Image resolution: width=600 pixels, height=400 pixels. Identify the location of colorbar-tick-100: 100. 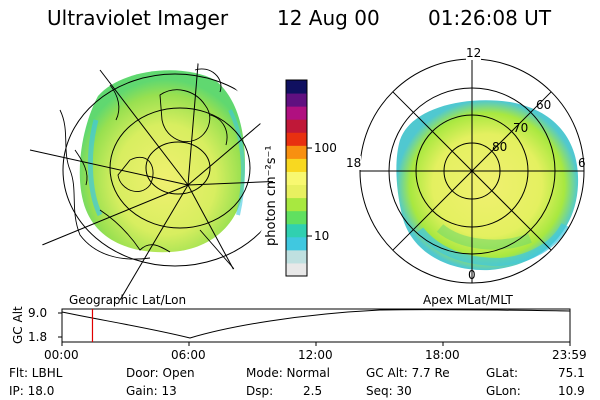
(325, 148).